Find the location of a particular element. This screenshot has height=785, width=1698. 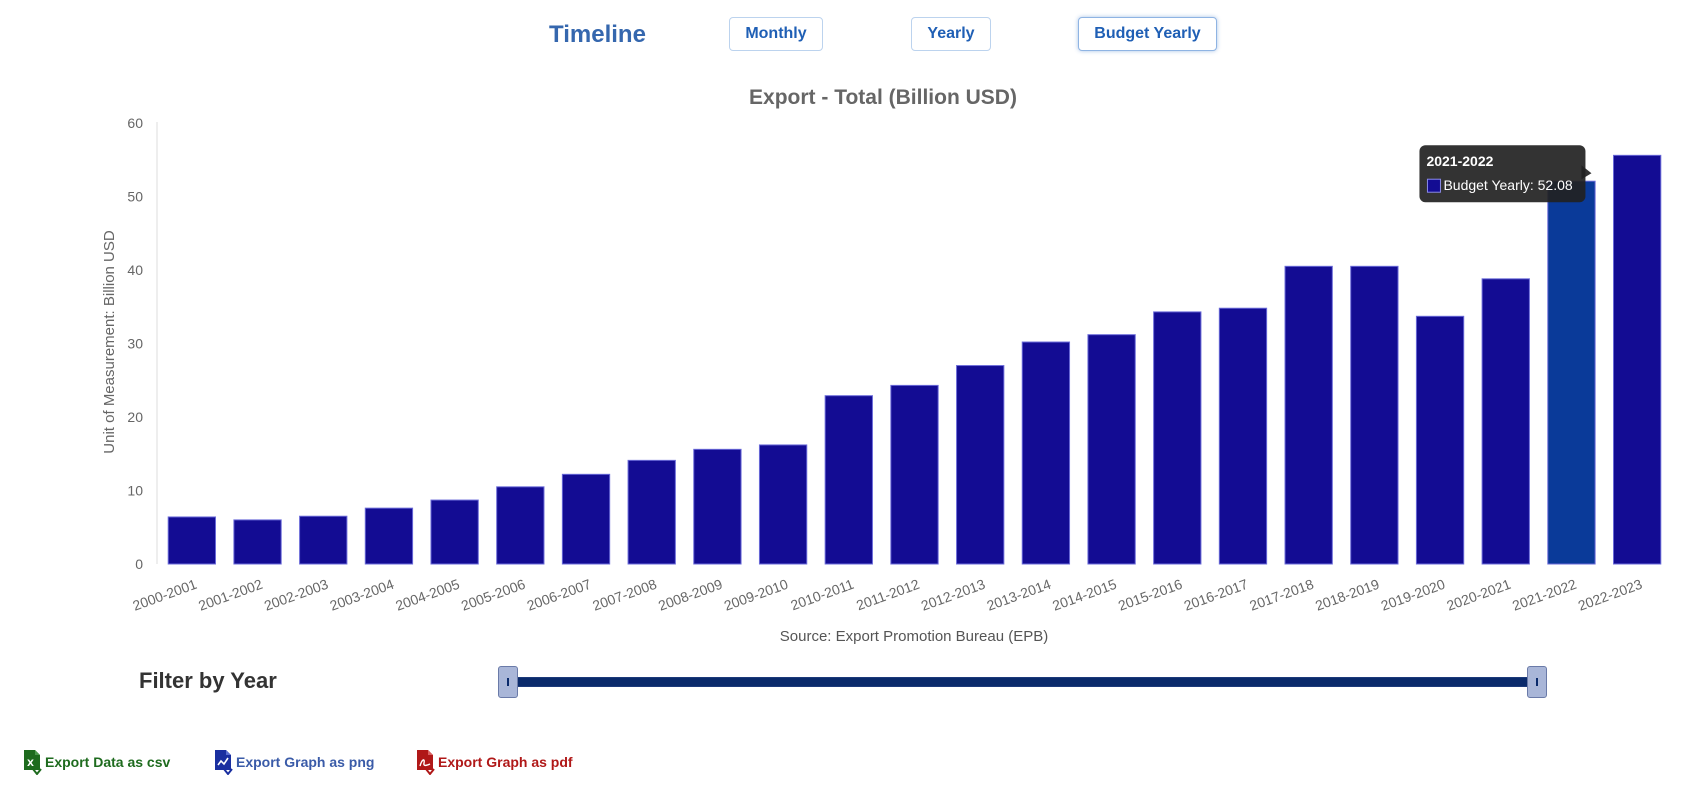

bar-2003-2004 is located at coordinates (389, 536).